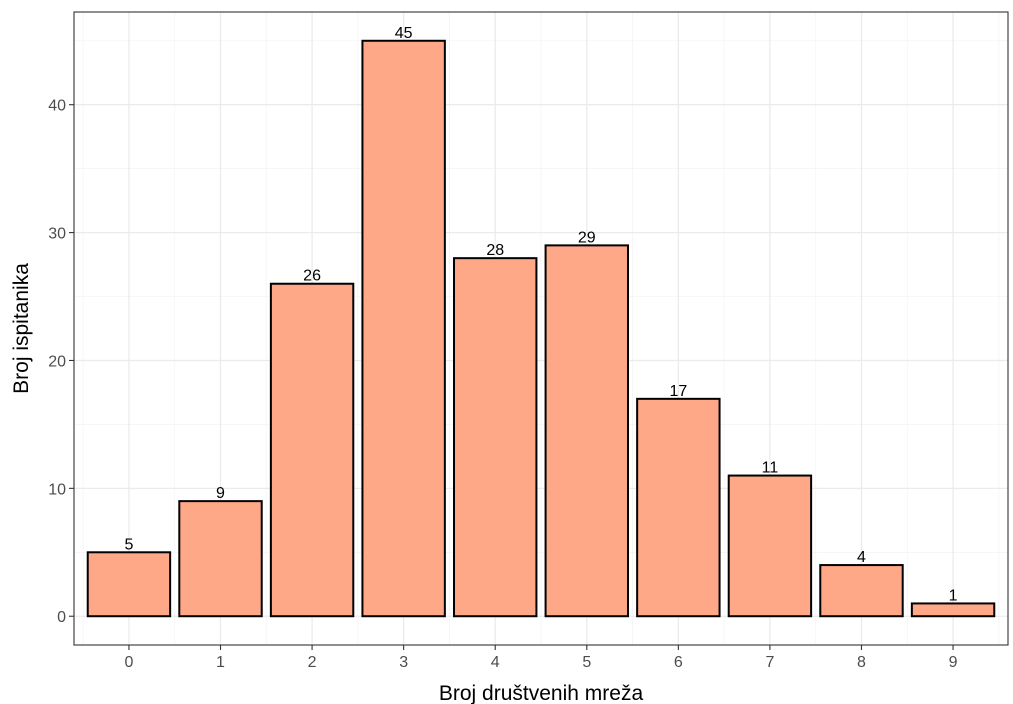 This screenshot has width=1013, height=704. What do you see at coordinates (128, 544) in the screenshot?
I see `bar-value-label-0: 5` at bounding box center [128, 544].